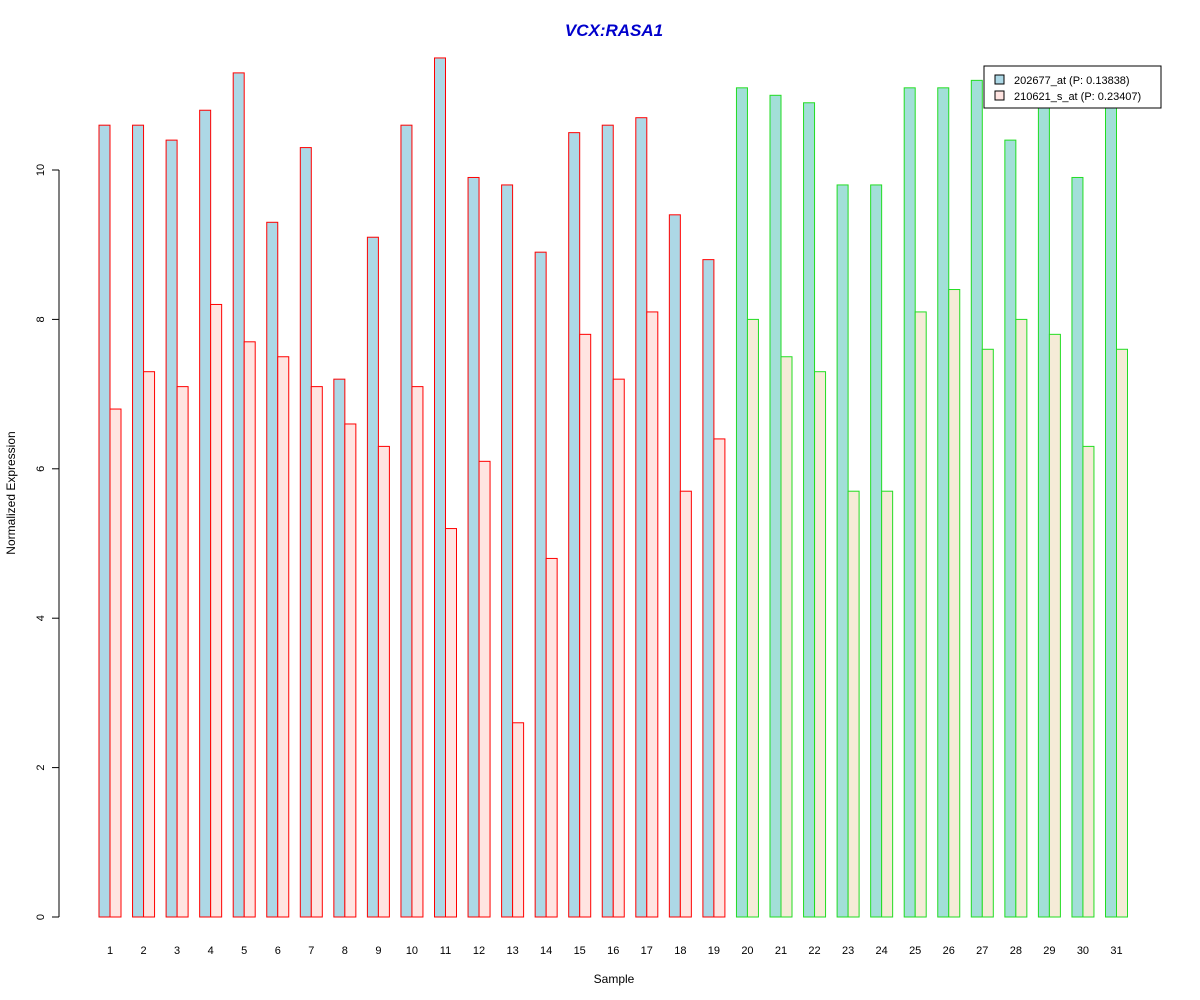 The width and height of the screenshot is (1200, 1000). I want to click on x-tick-label: 20, so click(747, 951).